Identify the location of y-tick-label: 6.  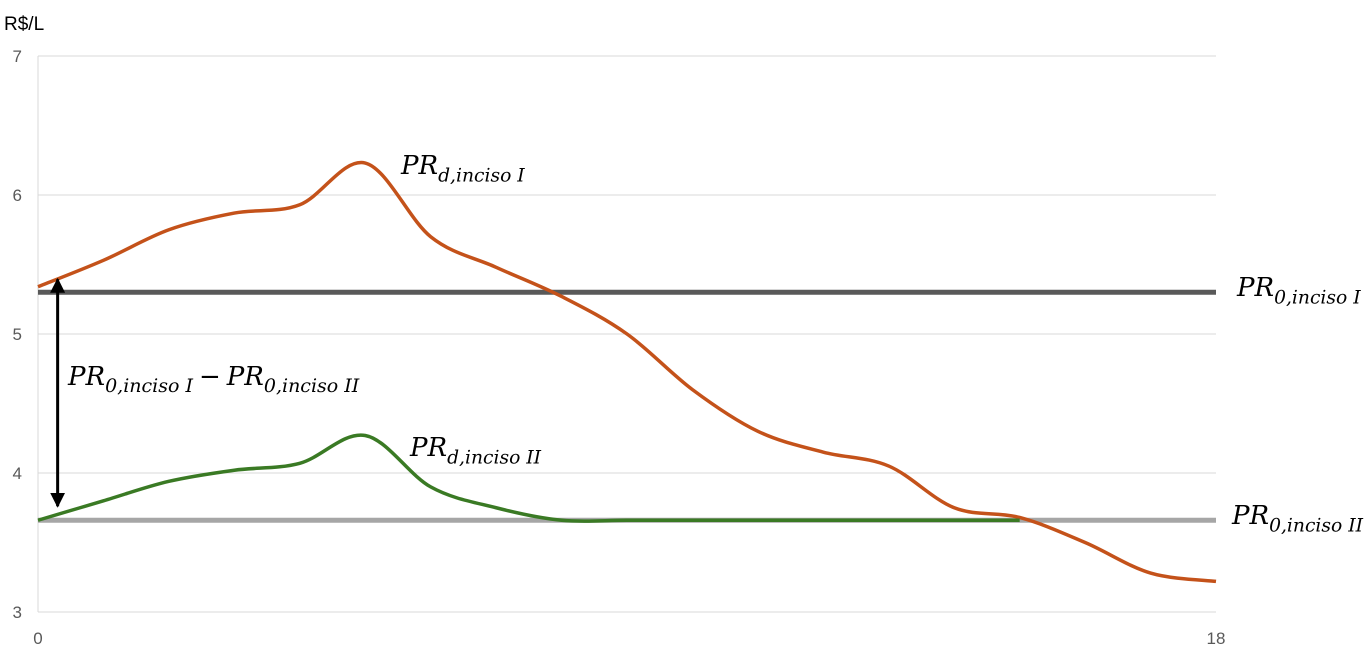
(17, 195).